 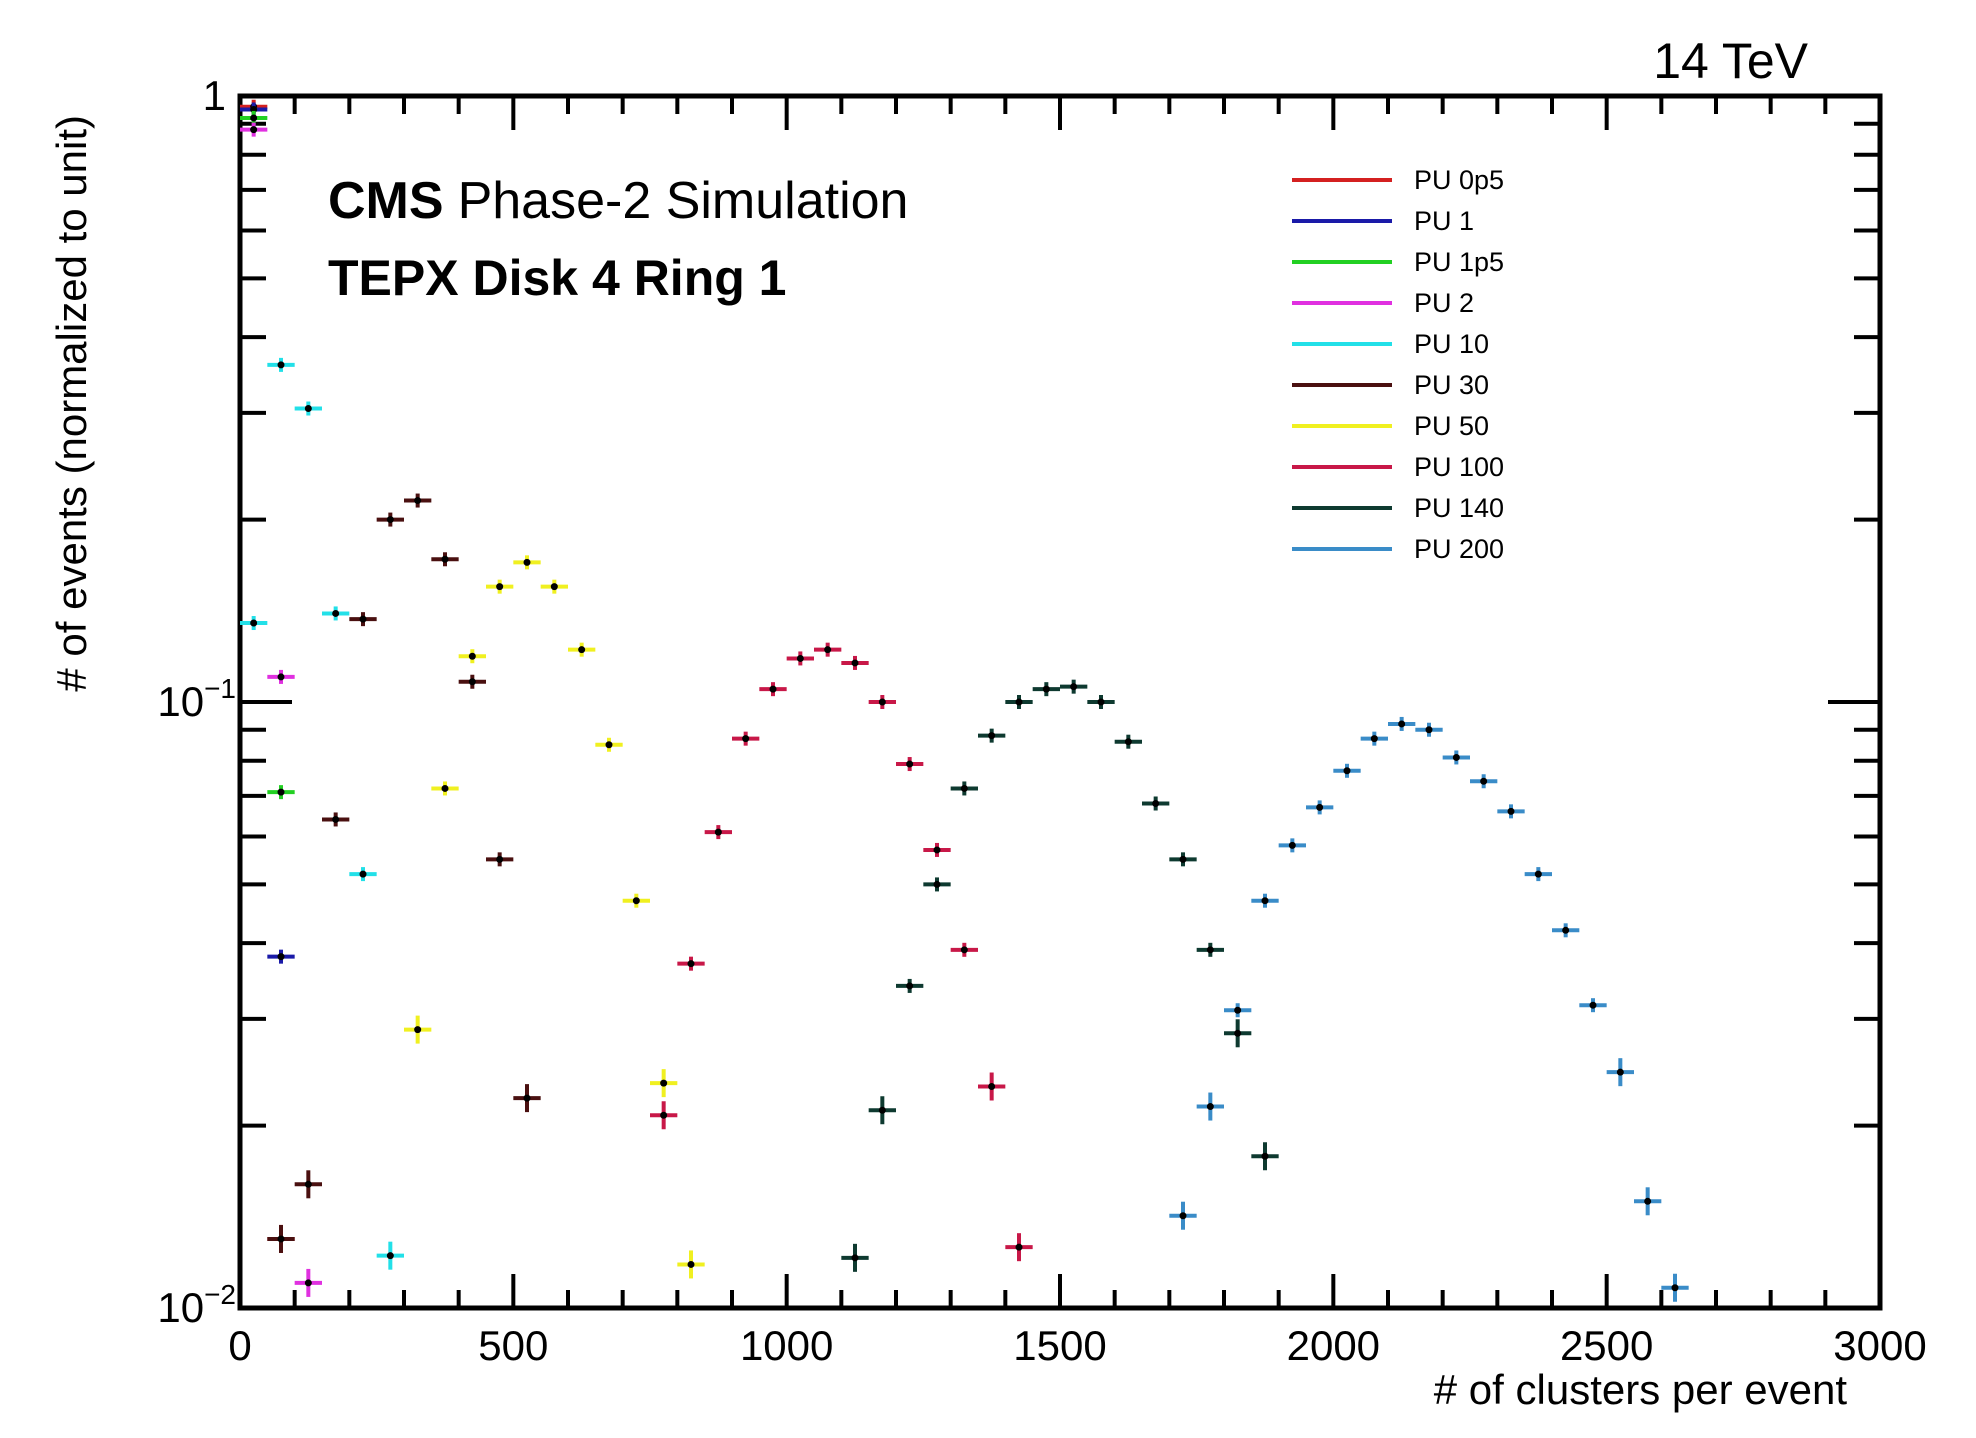 What do you see at coordinates (1459, 180) in the screenshot?
I see `legend-label: PU 0p5` at bounding box center [1459, 180].